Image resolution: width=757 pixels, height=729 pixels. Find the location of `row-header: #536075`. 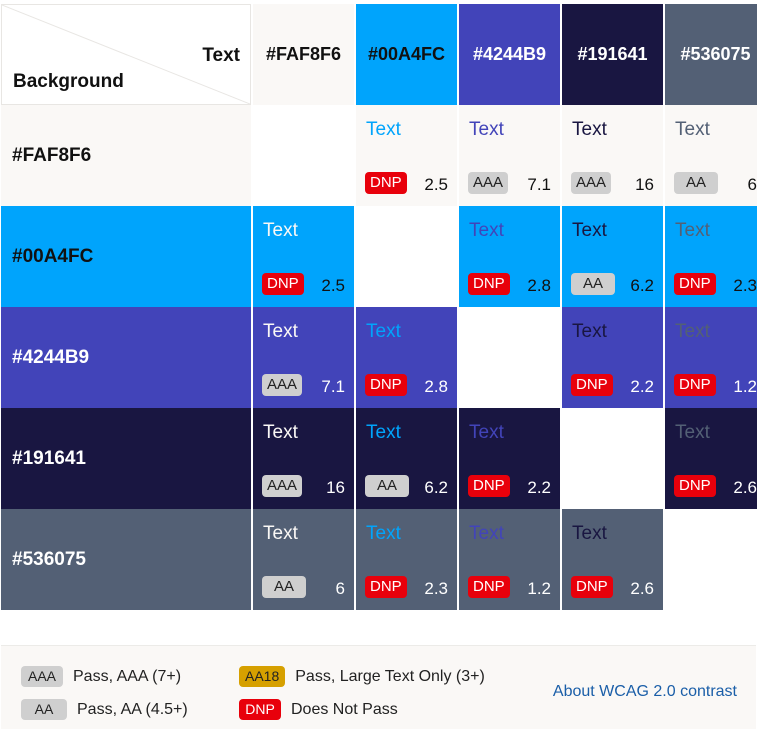

row-header: #536075 is located at coordinates (126, 559).